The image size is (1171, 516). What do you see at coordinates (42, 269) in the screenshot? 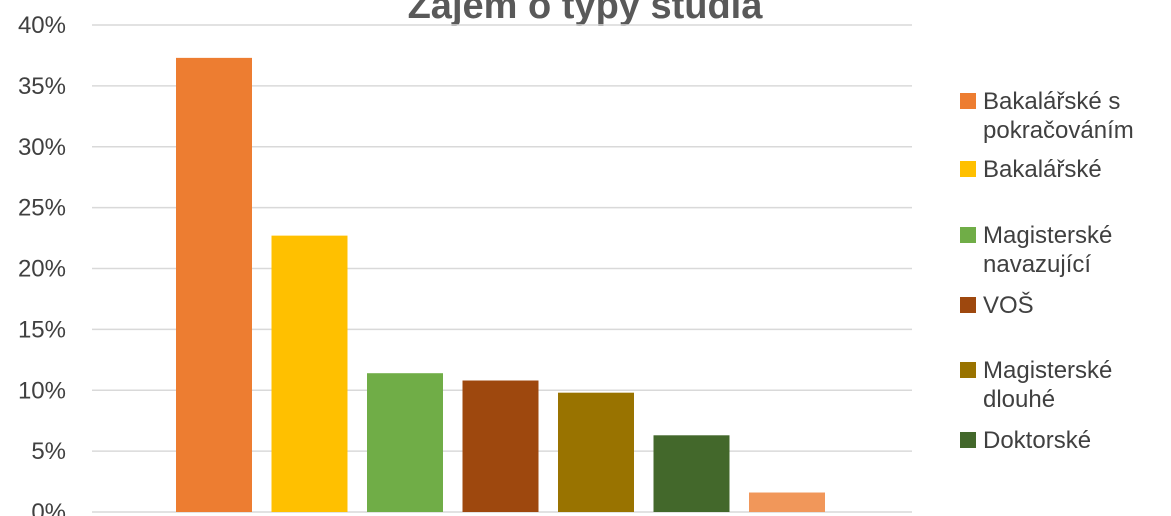
I see `y-tick-label: 20%` at bounding box center [42, 269].